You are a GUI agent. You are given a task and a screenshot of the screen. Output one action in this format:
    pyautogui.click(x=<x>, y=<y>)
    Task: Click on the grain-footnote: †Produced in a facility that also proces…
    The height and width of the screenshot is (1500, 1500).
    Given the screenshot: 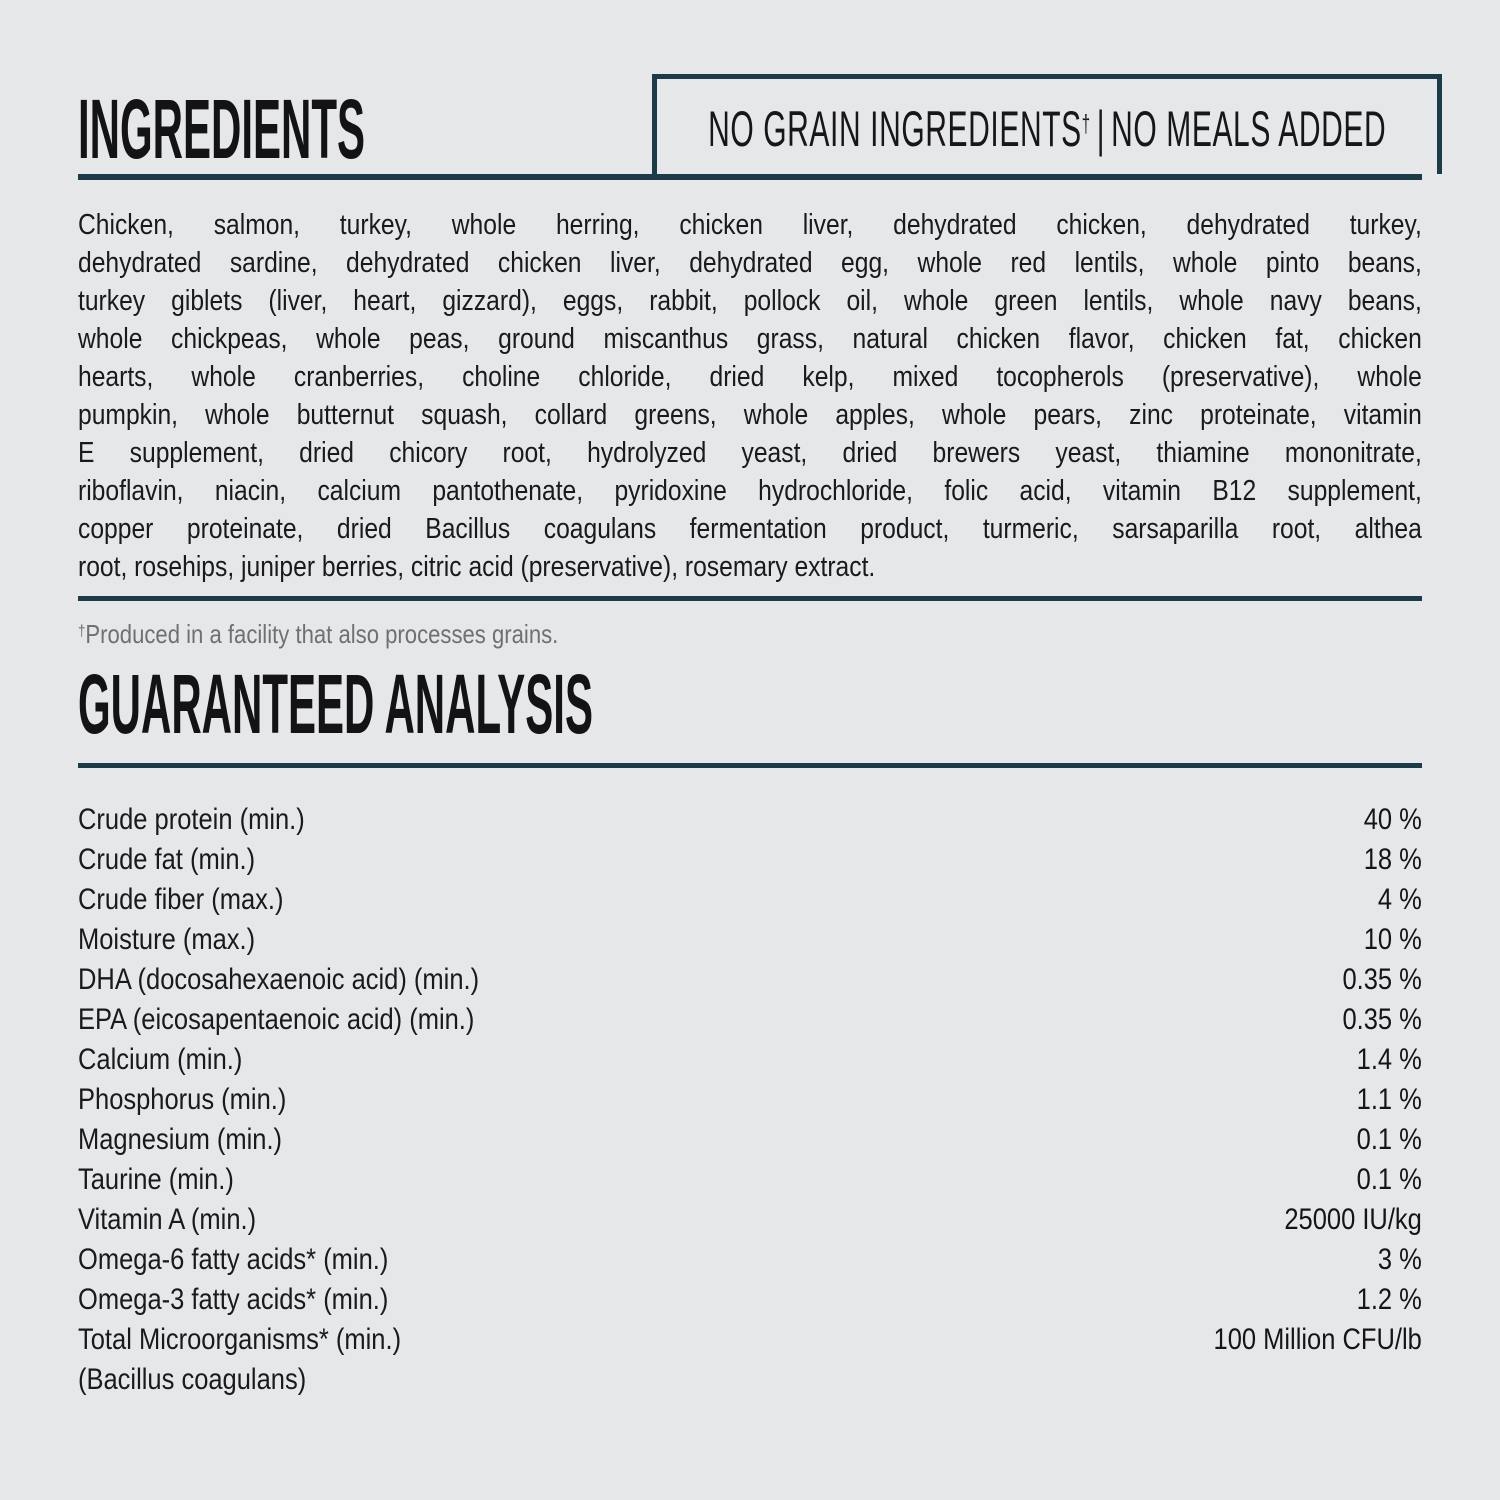 What is the action you would take?
    pyautogui.click(x=750, y=633)
    